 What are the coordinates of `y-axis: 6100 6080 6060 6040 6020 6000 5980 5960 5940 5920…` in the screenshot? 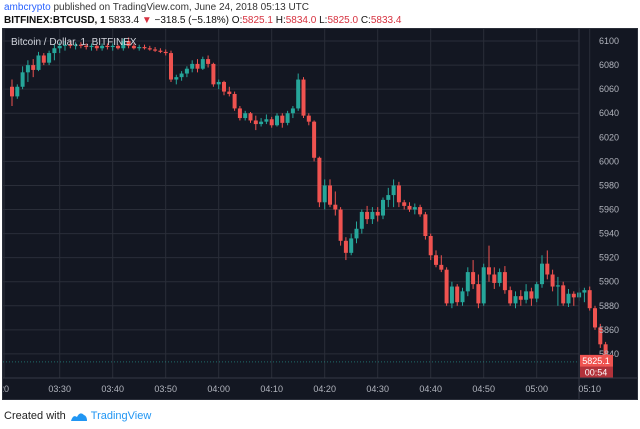 It's located at (598, 214).